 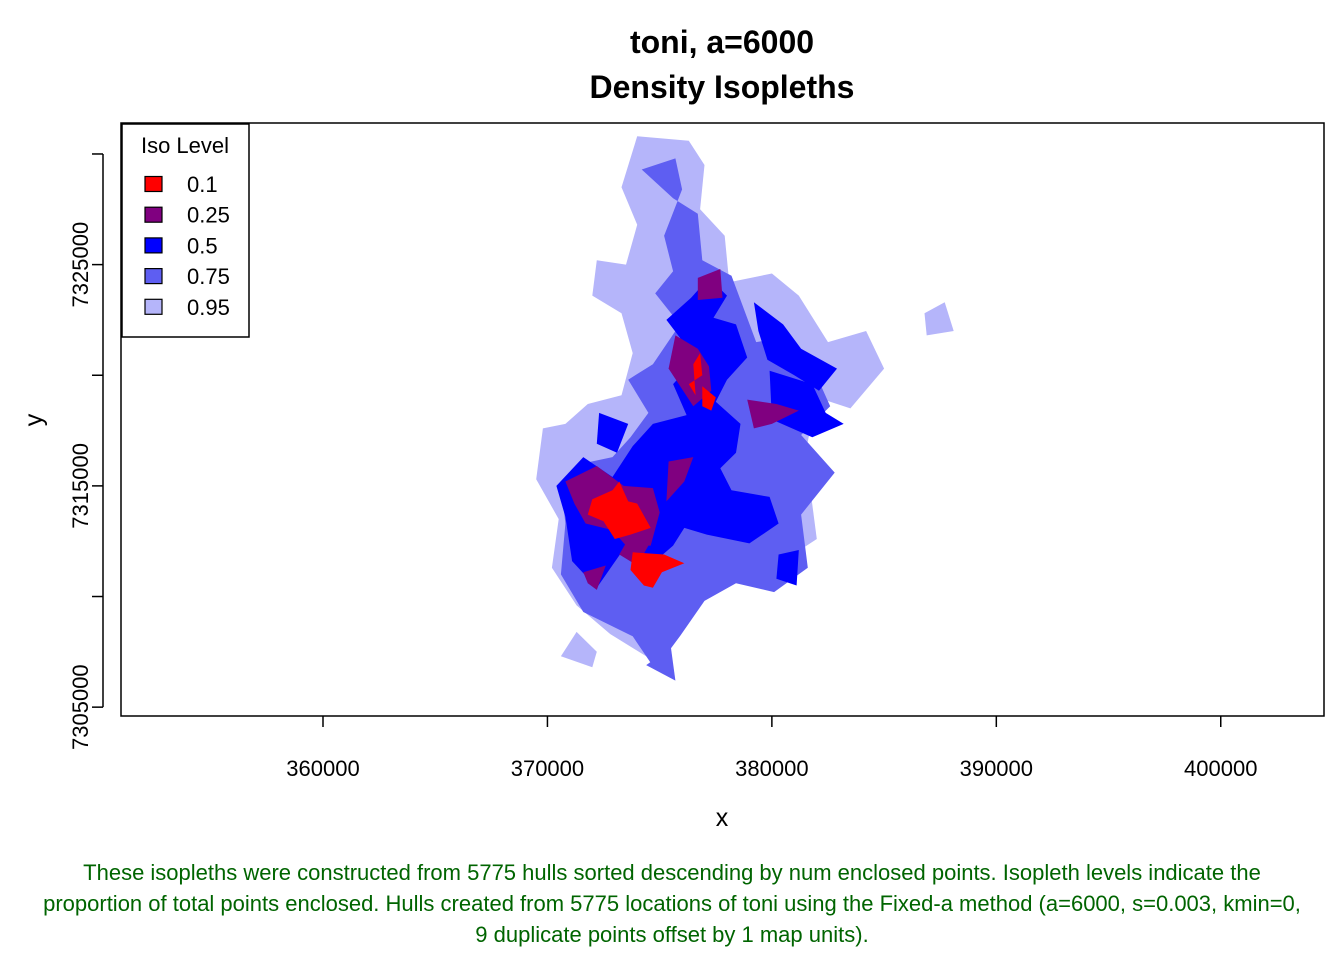 I want to click on y-axis: 7305000 7315000 7325000, so click(x=86, y=451).